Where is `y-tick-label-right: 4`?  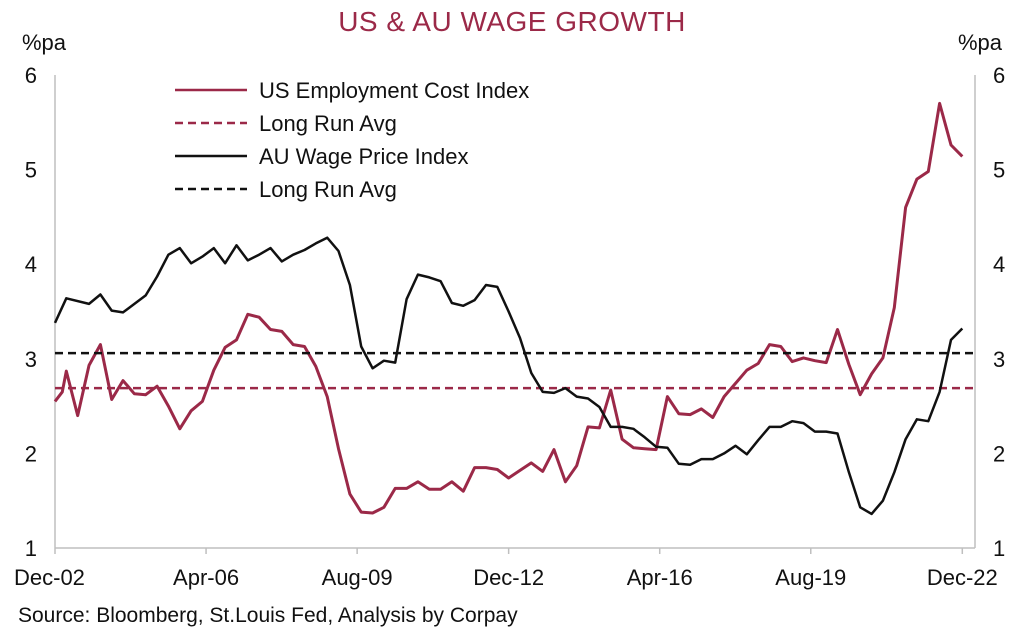 y-tick-label-right: 4 is located at coordinates (999, 264).